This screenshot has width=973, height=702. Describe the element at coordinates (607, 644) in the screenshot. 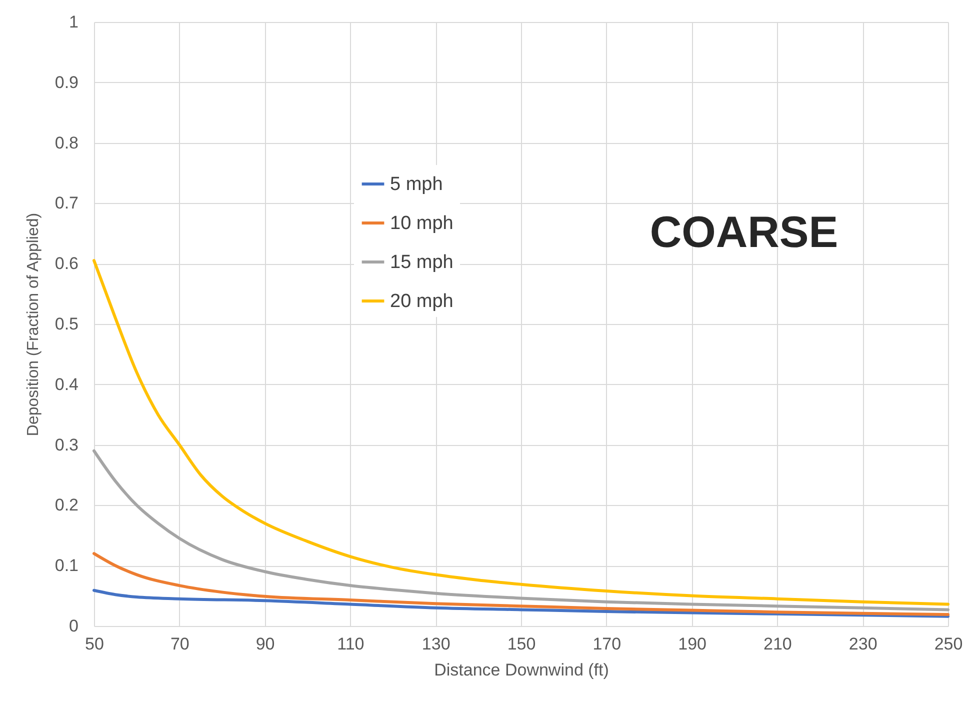

I see `x-tick-label: 170` at that location.